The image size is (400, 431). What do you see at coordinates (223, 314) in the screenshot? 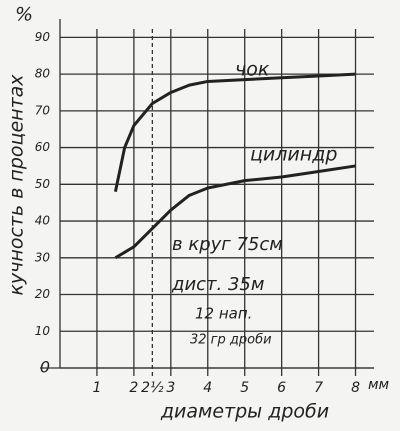
I see `annotation: 12 нап.` at bounding box center [223, 314].